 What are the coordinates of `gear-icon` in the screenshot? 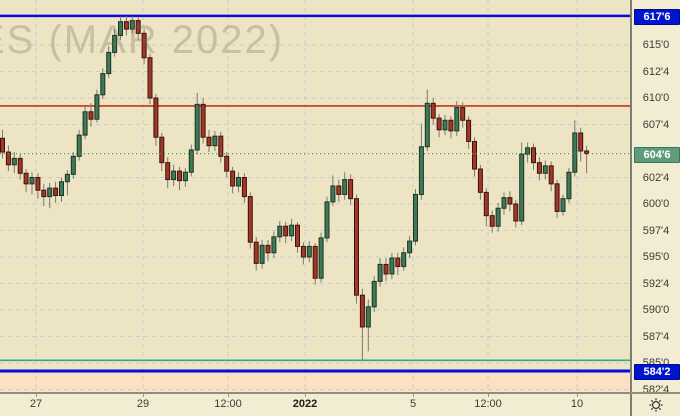 It's located at (656, 405).